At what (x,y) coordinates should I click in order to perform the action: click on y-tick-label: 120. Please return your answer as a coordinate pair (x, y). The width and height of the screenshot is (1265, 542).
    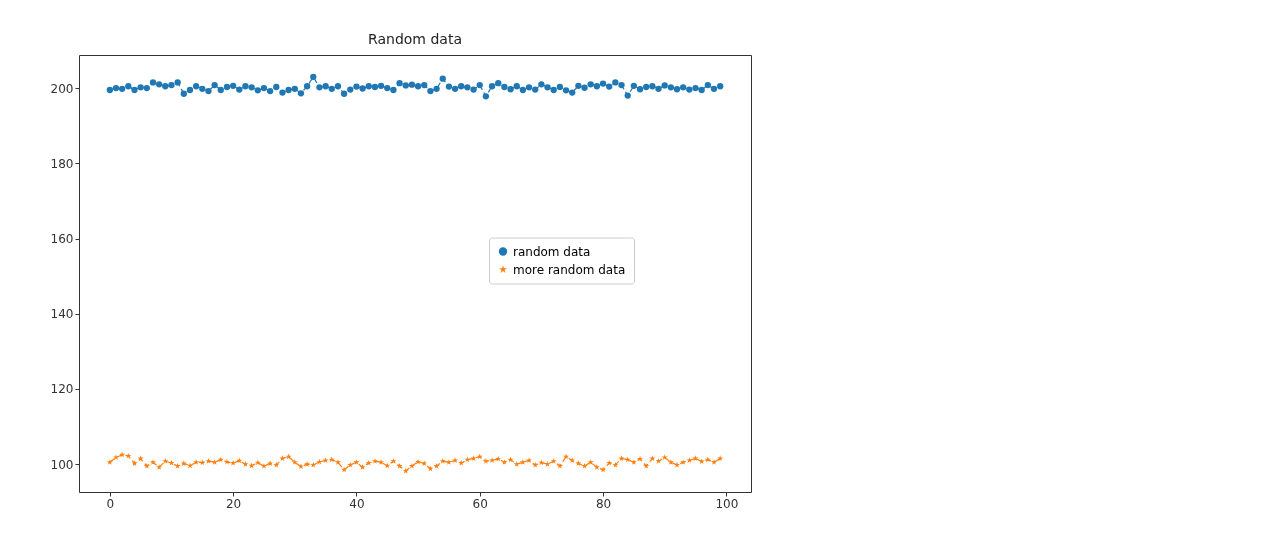
    Looking at the image, I should click on (62, 389).